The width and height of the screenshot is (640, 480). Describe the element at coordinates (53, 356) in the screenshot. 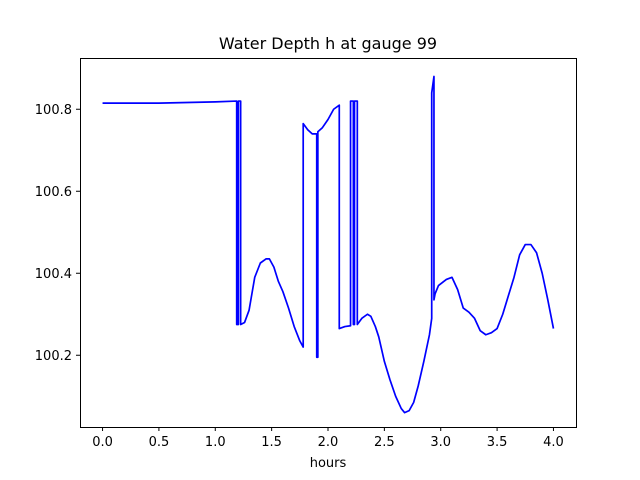

I see `y-tick-label: 100.2` at that location.